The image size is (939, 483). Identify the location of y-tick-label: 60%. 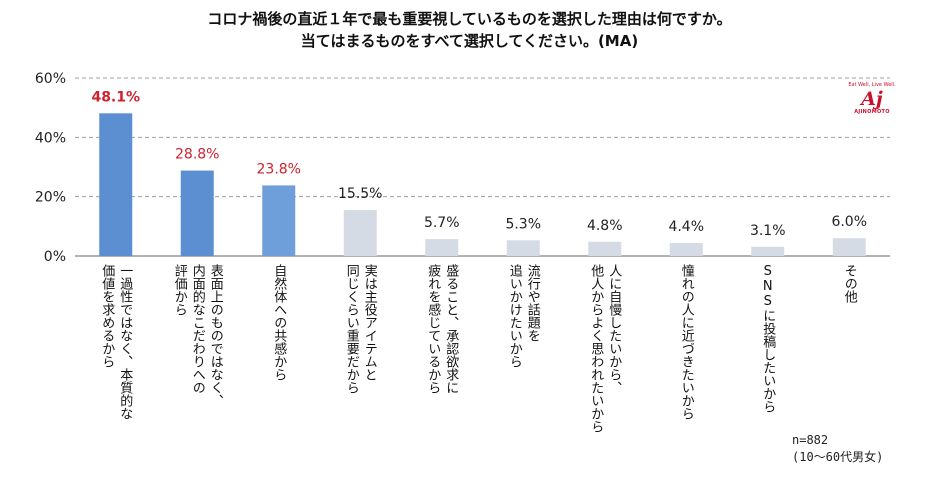
(50, 79).